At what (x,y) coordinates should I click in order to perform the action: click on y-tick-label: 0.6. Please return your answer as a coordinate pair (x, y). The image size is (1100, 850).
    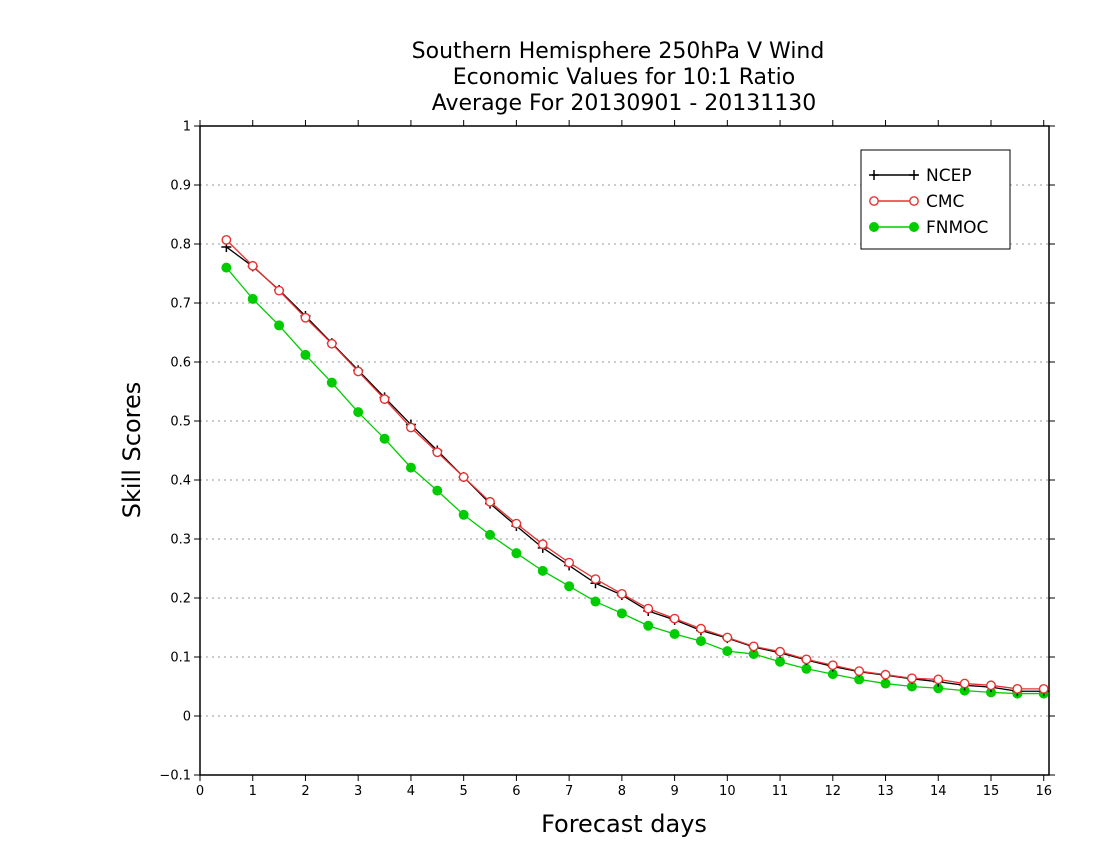
    Looking at the image, I should click on (180, 363).